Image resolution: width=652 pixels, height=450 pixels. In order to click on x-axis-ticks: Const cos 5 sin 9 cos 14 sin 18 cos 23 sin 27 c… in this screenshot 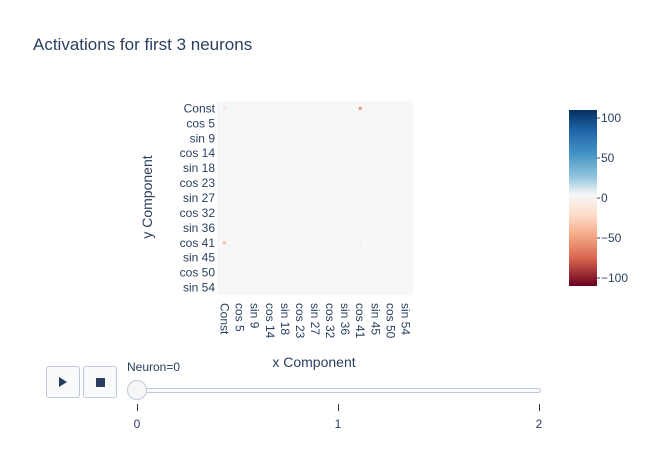, I will do `click(315, 321)`.